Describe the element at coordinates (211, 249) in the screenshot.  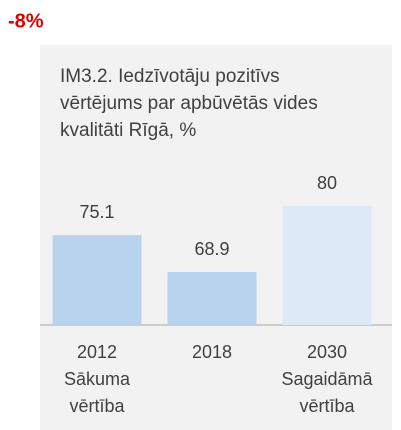
I see `value-label: 68.9` at that location.